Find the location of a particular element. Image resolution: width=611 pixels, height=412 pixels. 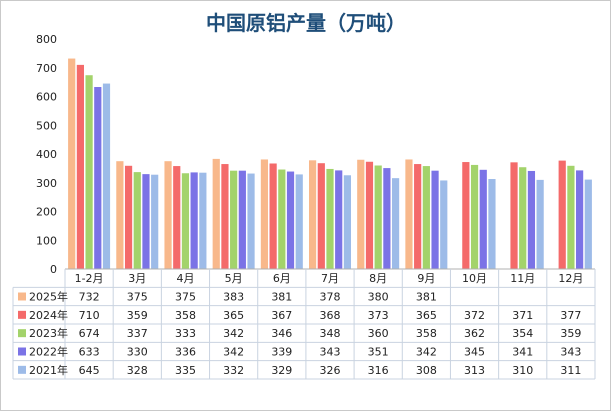

data-label: 354 is located at coordinates (522, 333).